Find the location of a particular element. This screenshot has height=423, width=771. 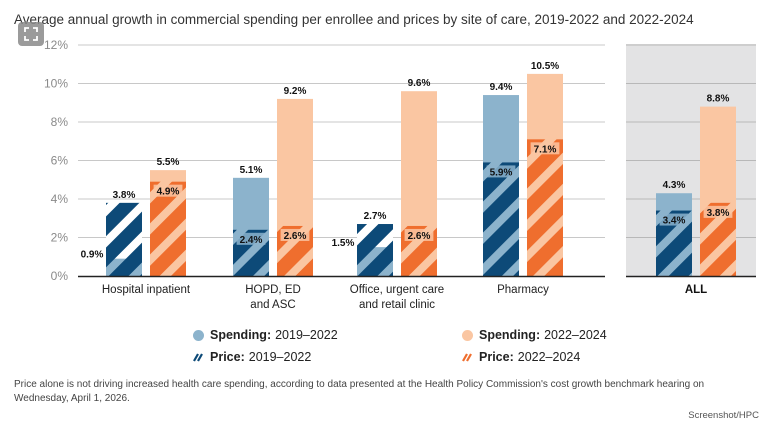

legend-item-spending-2019: Spending: 2019–2022 is located at coordinates (265, 335).